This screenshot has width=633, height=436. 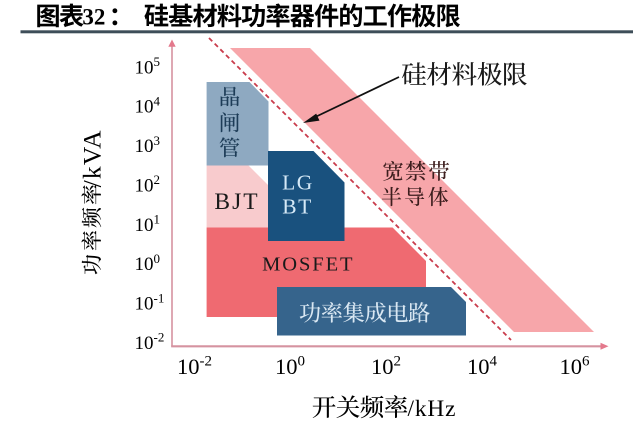 I want to click on svg-text: BT, so click(x=297, y=207).